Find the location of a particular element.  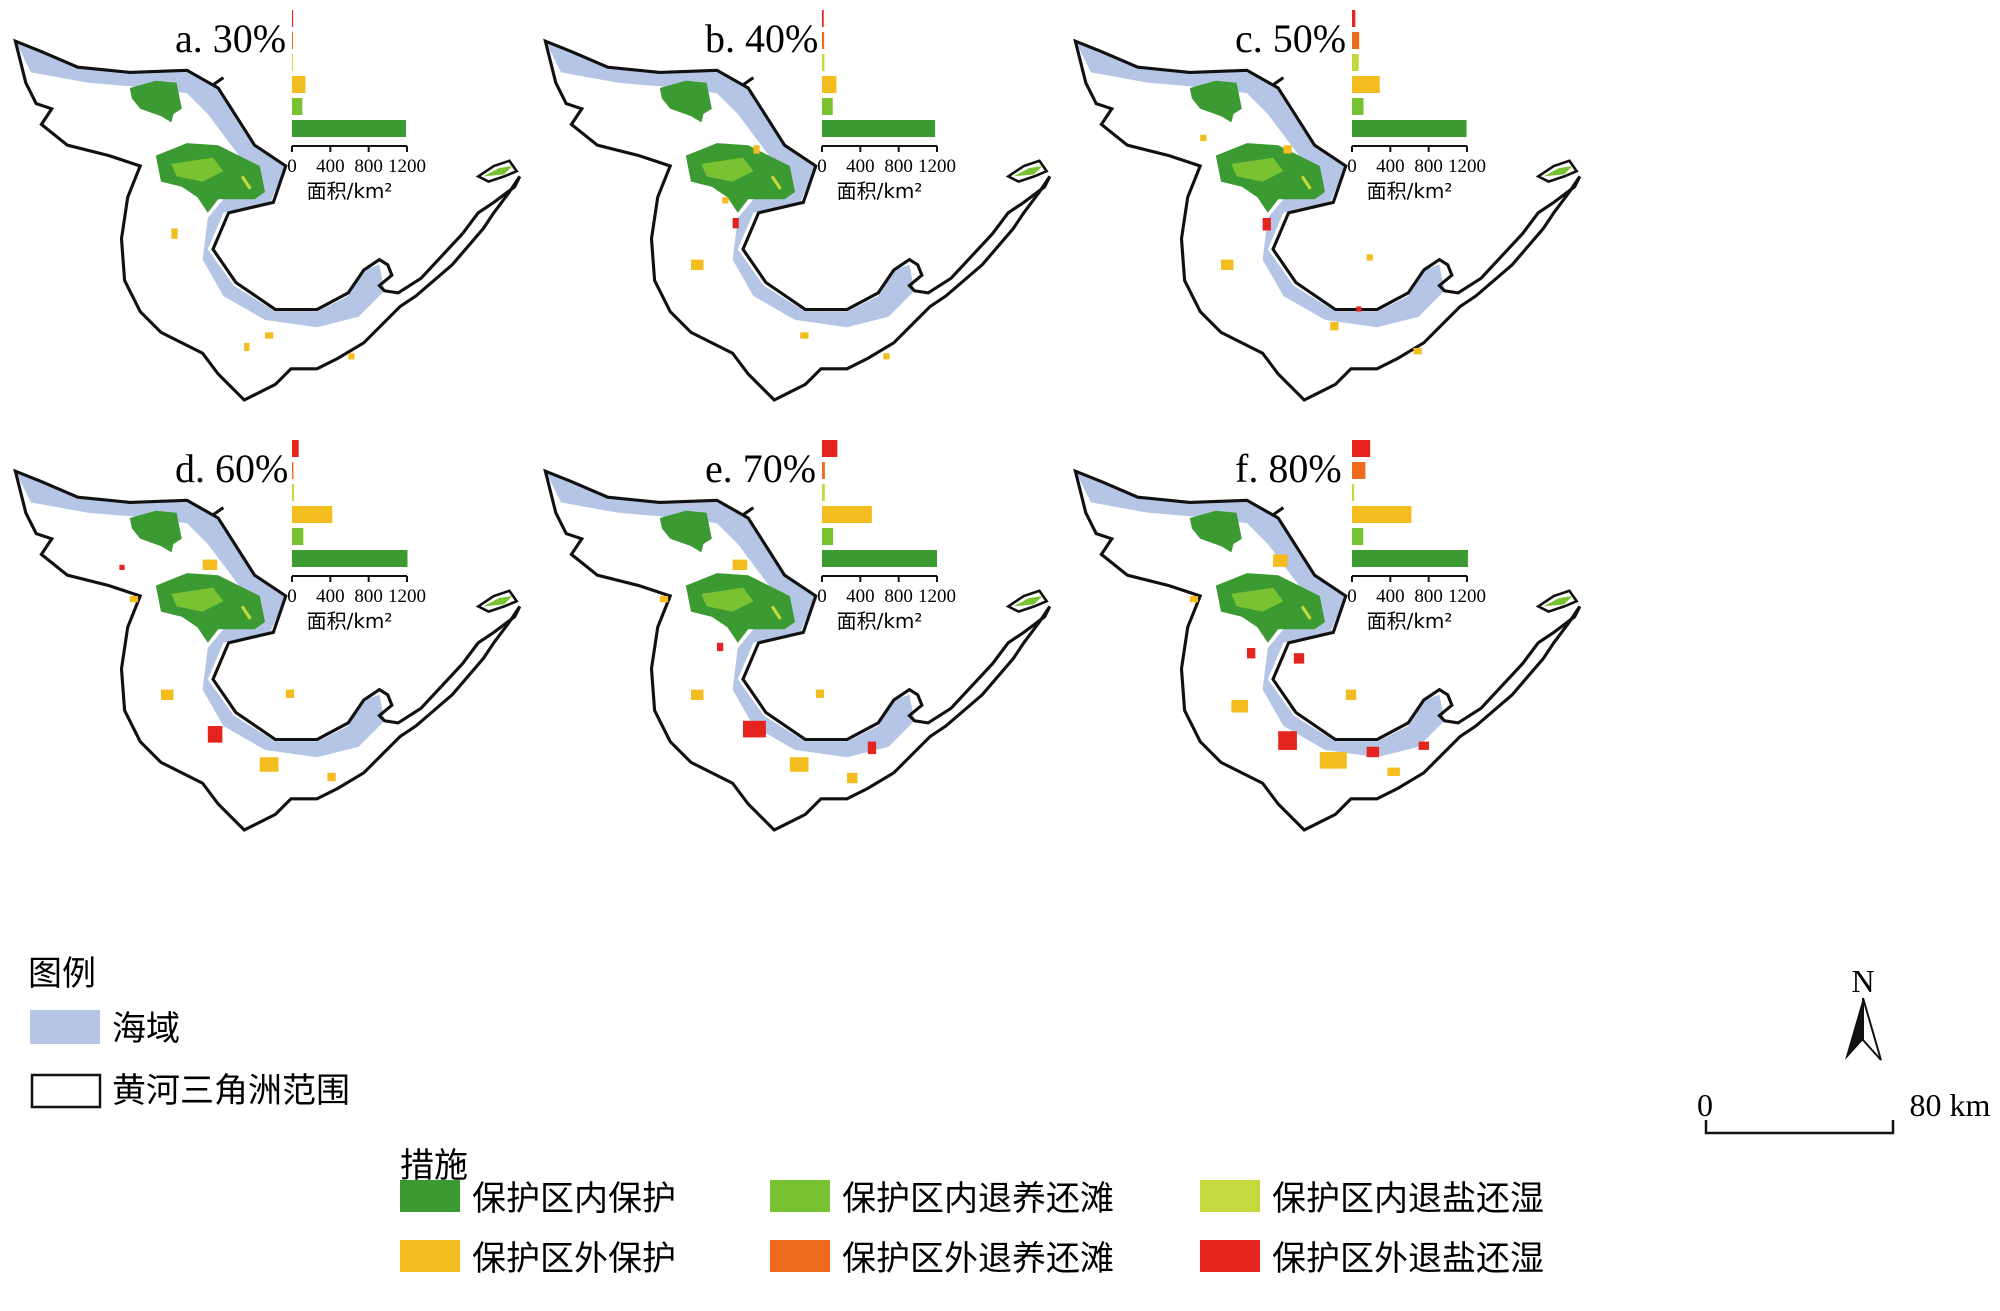

legend-title: 图例 is located at coordinates (62, 974).